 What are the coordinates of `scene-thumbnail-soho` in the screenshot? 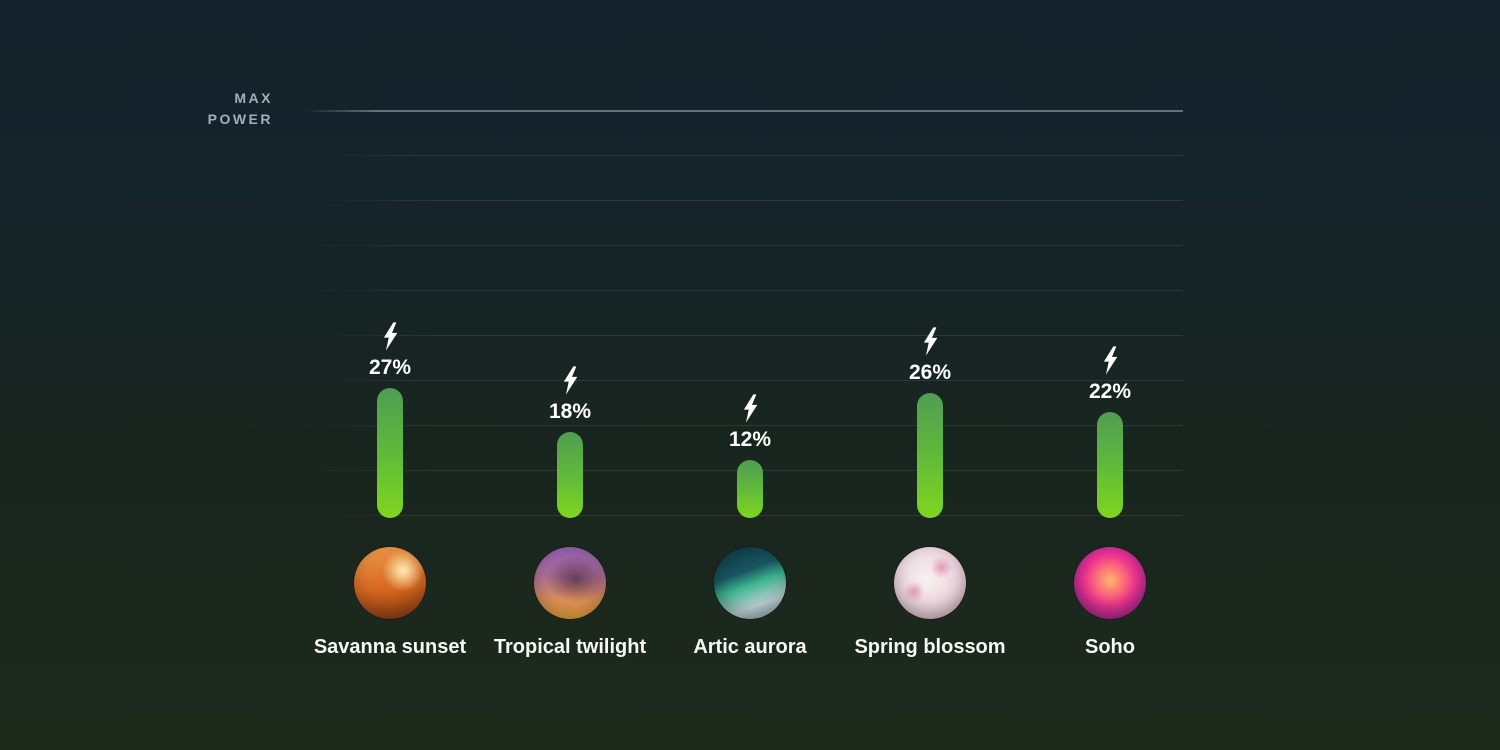 It's located at (1110, 583).